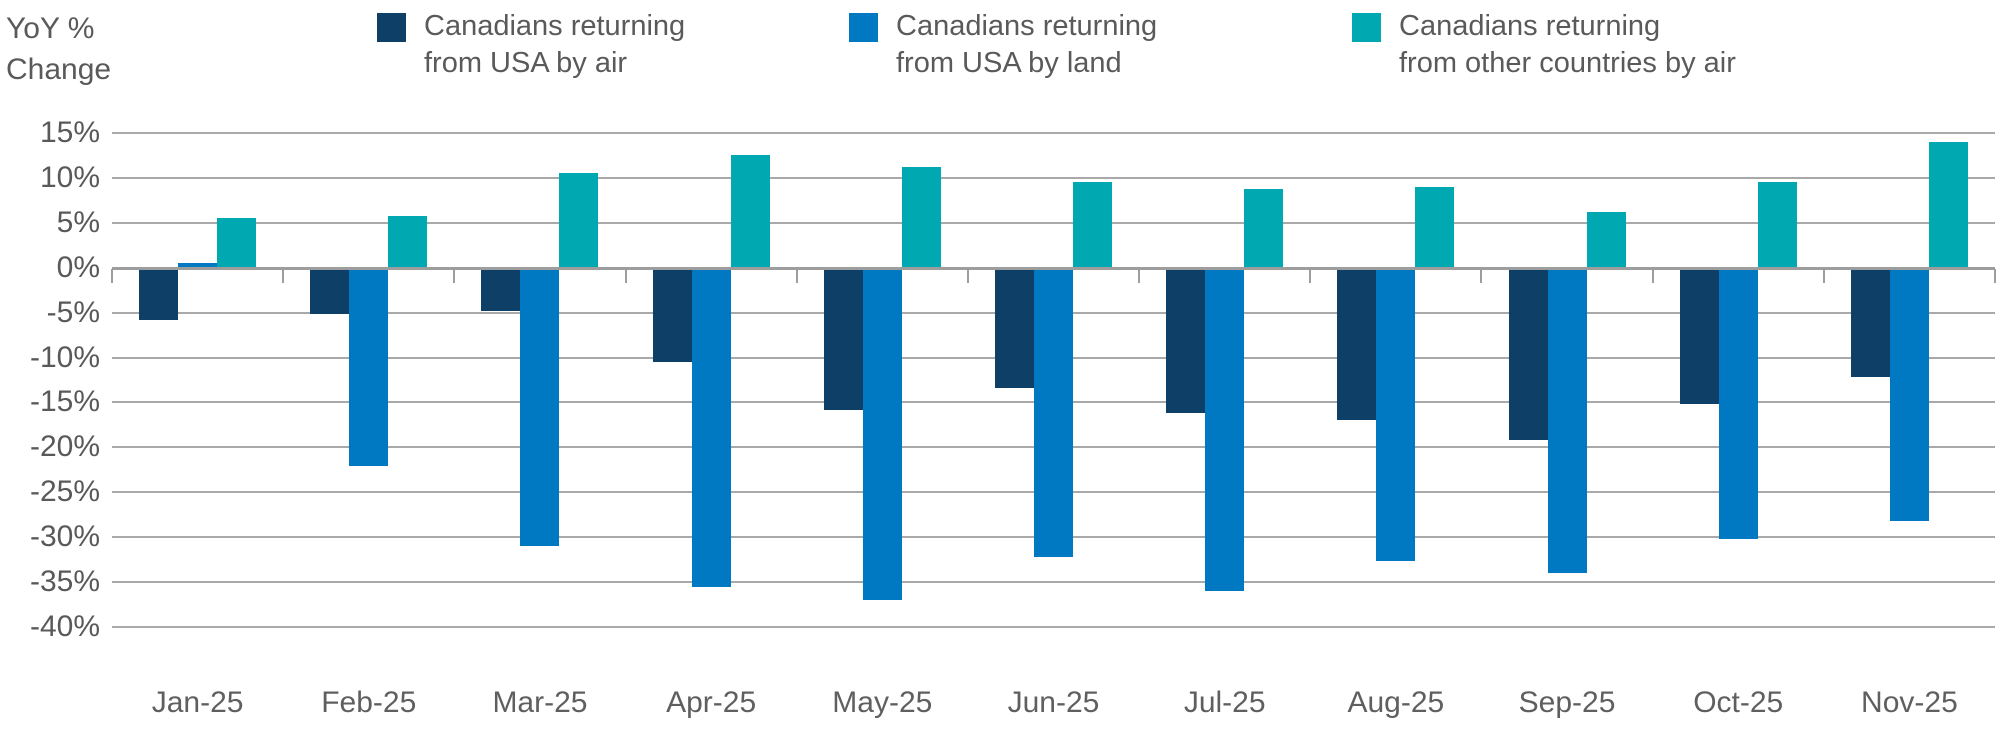 This screenshot has width=2000, height=734. What do you see at coordinates (1606, 240) in the screenshot?
I see `bar-Sep-25-series3` at bounding box center [1606, 240].